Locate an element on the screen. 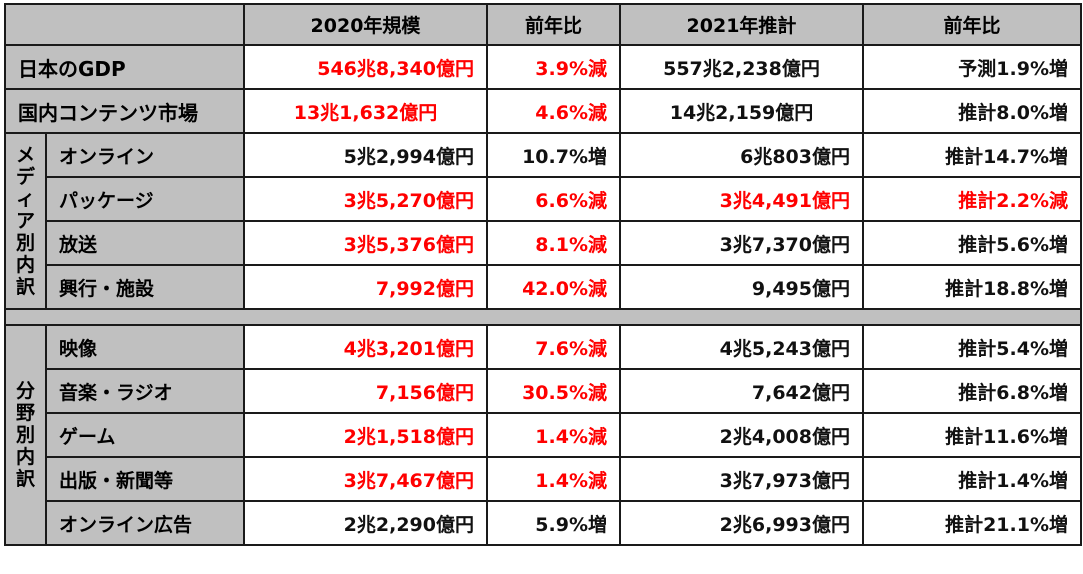  cell-yoy-2020: 8.1%減 is located at coordinates (553, 243).